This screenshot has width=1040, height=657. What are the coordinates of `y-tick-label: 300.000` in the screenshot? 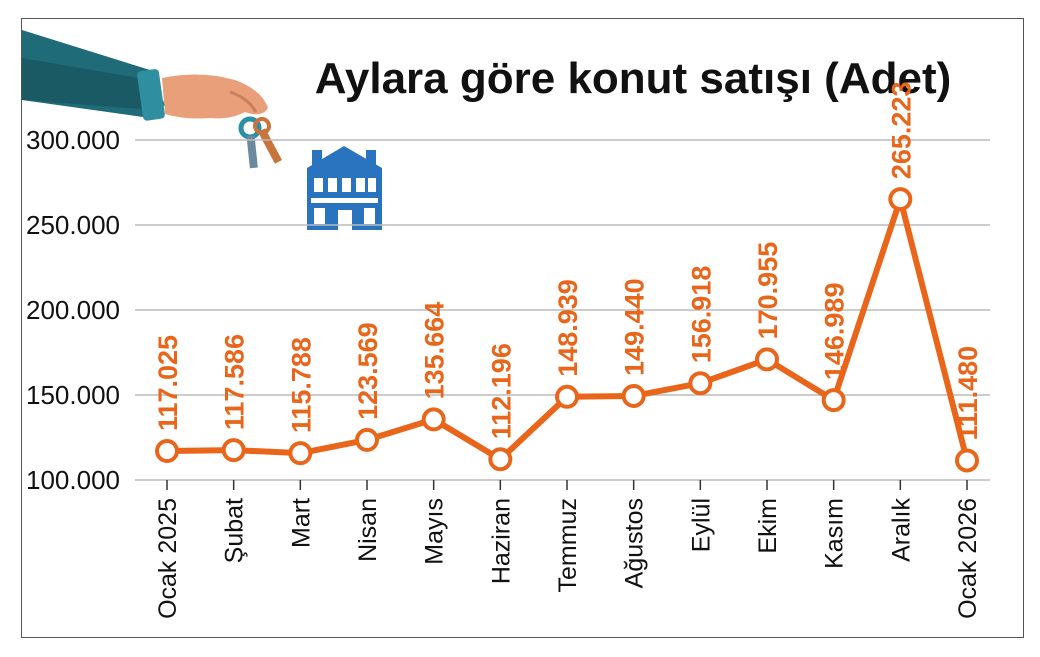 It's located at (73, 140).